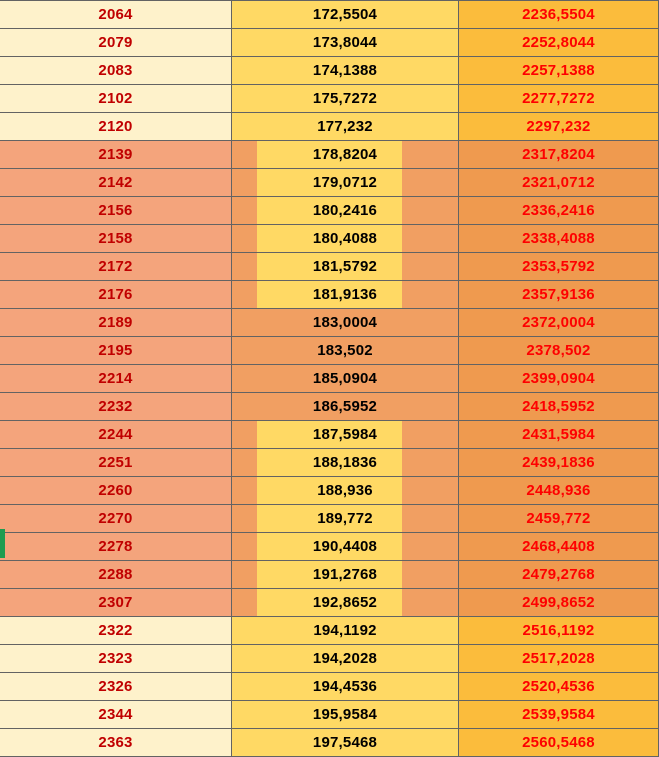 This screenshot has height=757, width=659. What do you see at coordinates (116, 547) in the screenshot?
I see `cell-base-value: 2278` at bounding box center [116, 547].